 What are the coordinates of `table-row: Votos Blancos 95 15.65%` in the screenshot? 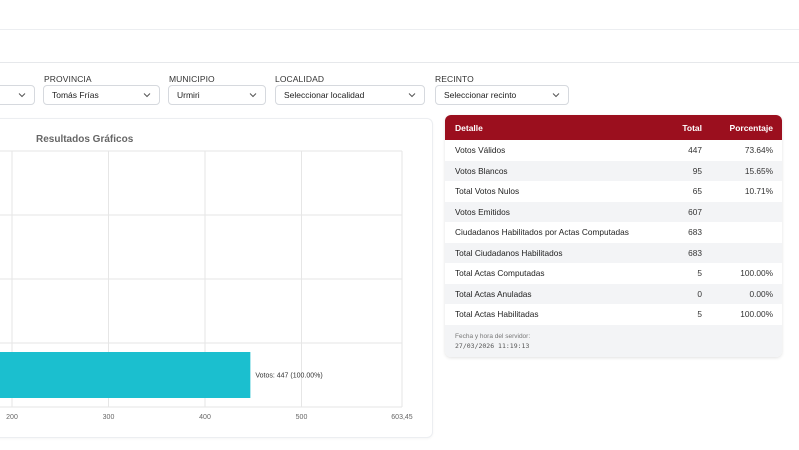 It's located at (613, 170).